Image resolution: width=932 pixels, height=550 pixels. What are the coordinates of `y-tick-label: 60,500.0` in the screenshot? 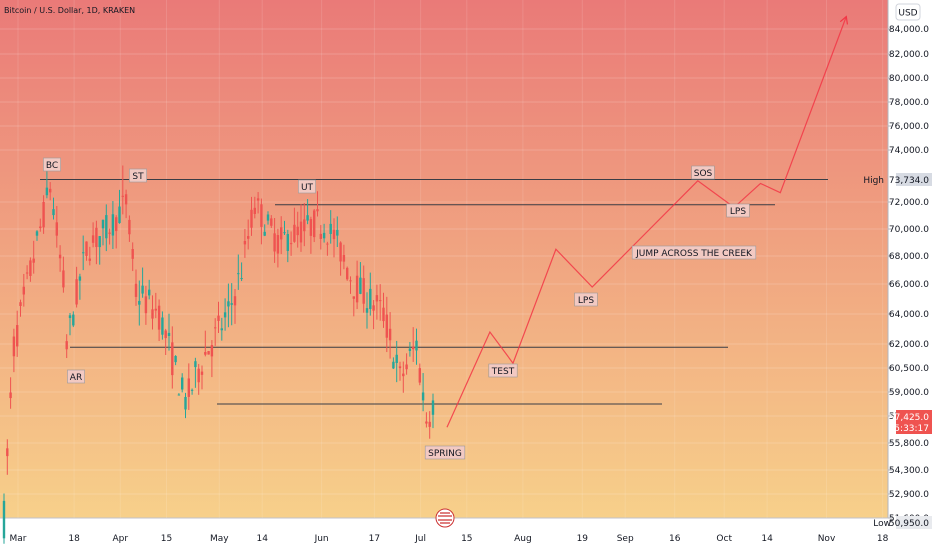 It's located at (909, 369).